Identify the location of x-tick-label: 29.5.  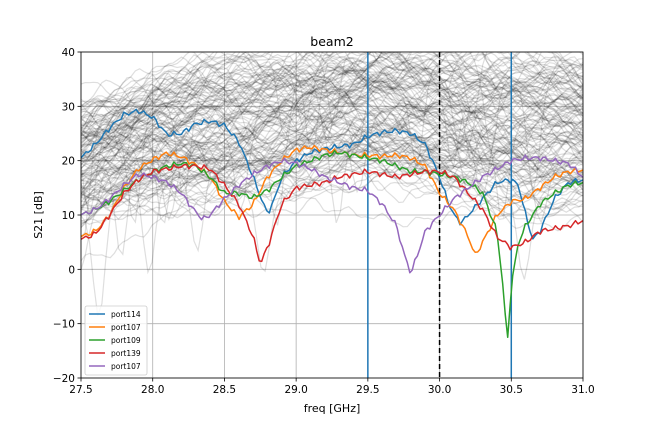
(367, 390).